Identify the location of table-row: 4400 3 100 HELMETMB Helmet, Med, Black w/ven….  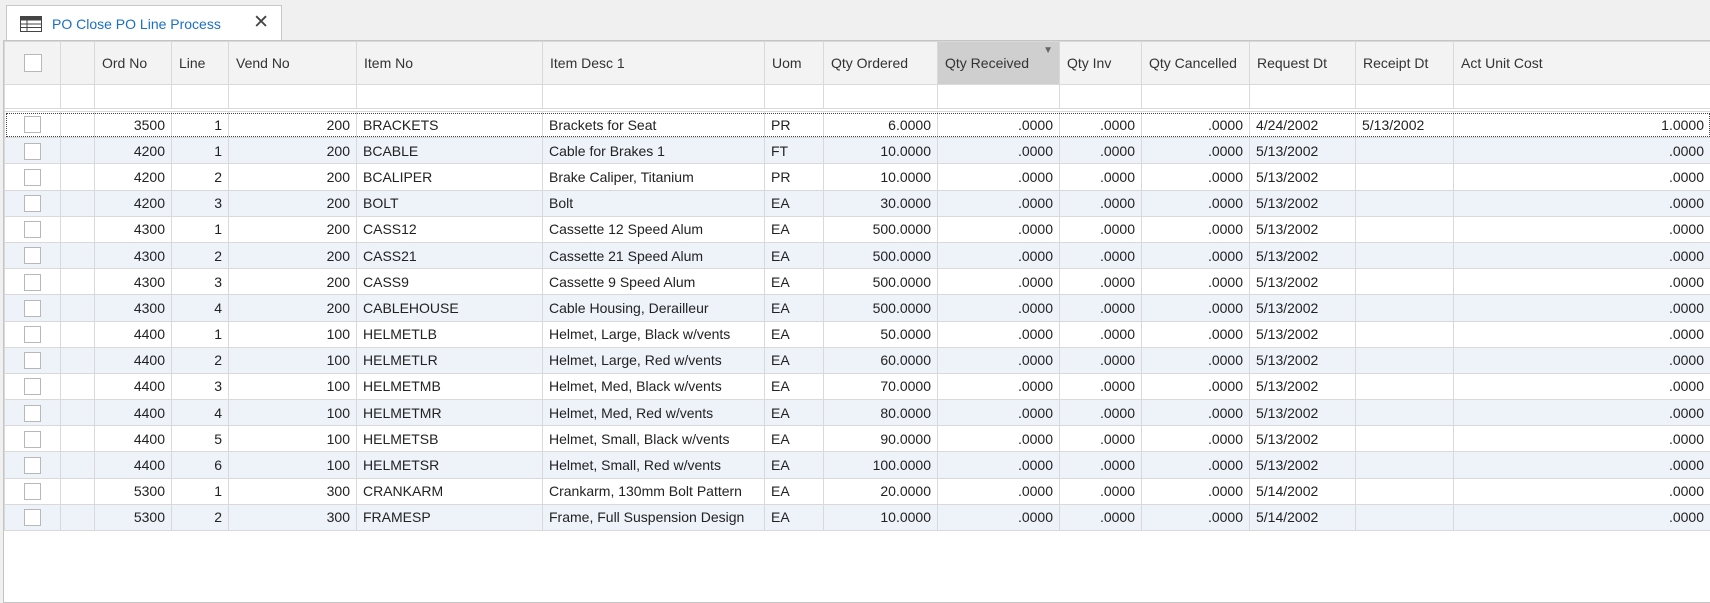
(857, 386).